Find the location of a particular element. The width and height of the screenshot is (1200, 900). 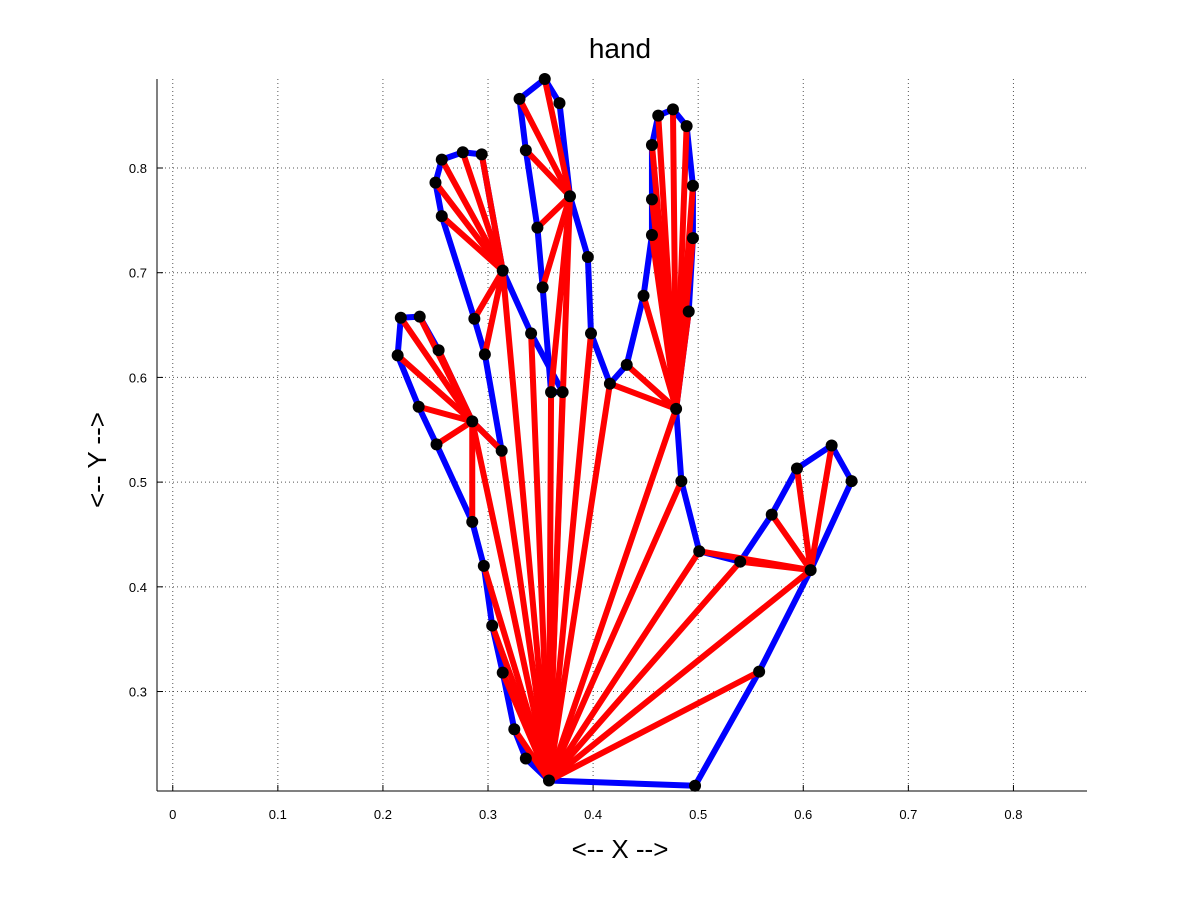

x-tick-label: 0.1 is located at coordinates (278, 814).